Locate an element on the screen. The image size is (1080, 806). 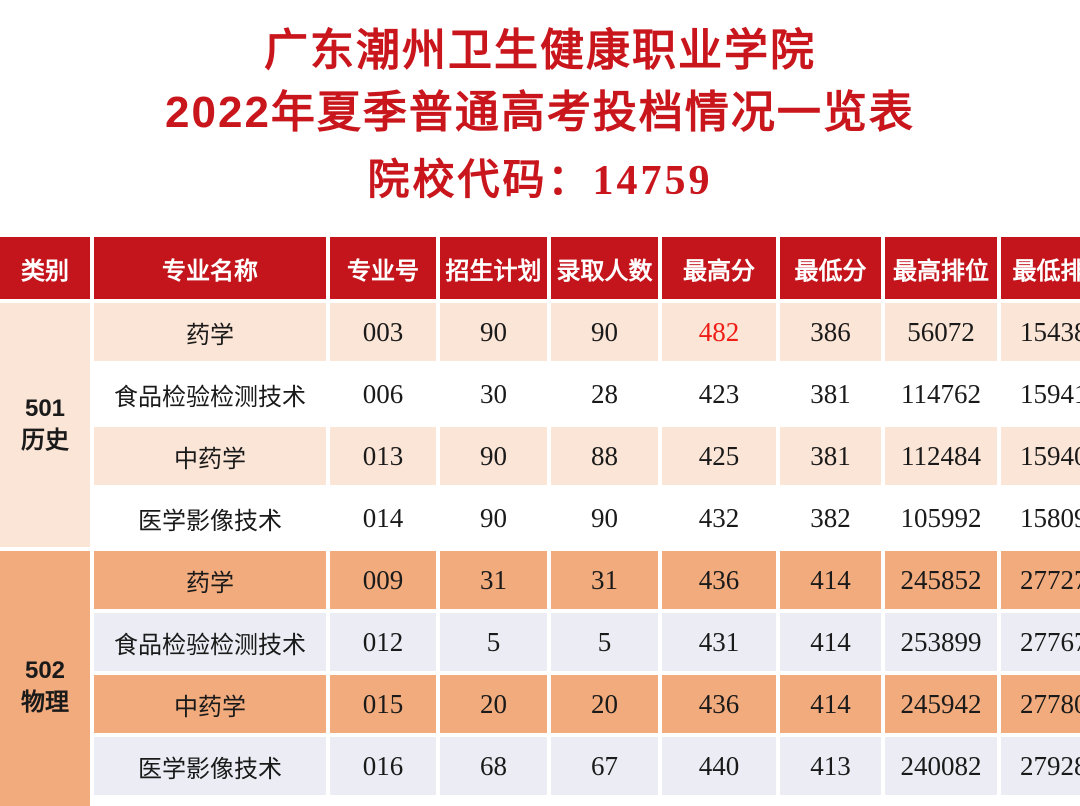
school-code-line: 院校代码：14759 is located at coordinates (540, 181).